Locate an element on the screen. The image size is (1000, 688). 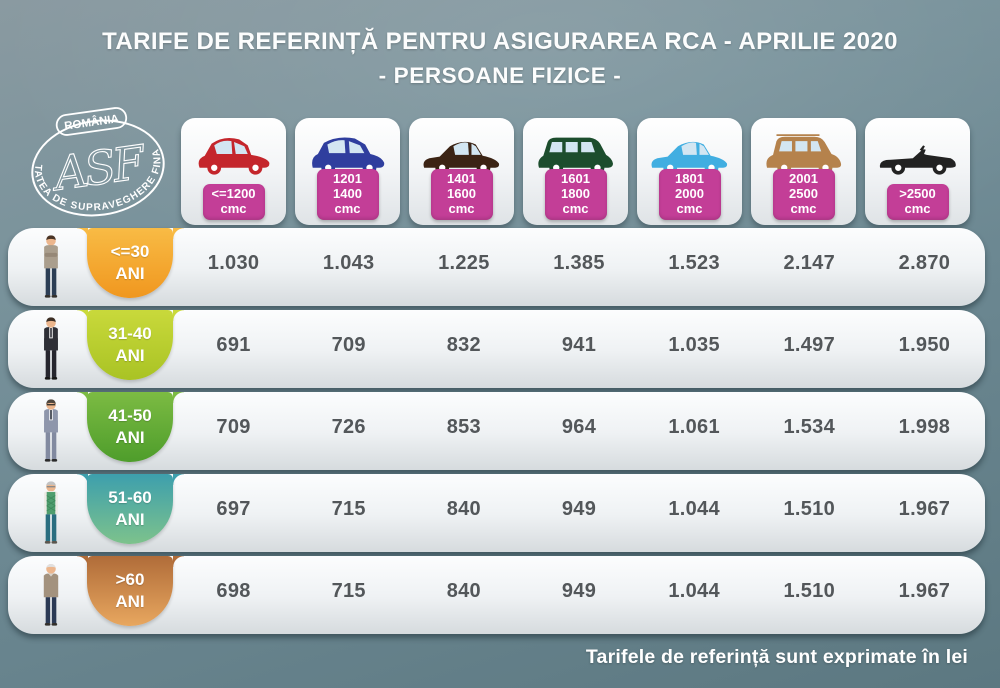
cc-line: 2000 is located at coordinates (689, 194).